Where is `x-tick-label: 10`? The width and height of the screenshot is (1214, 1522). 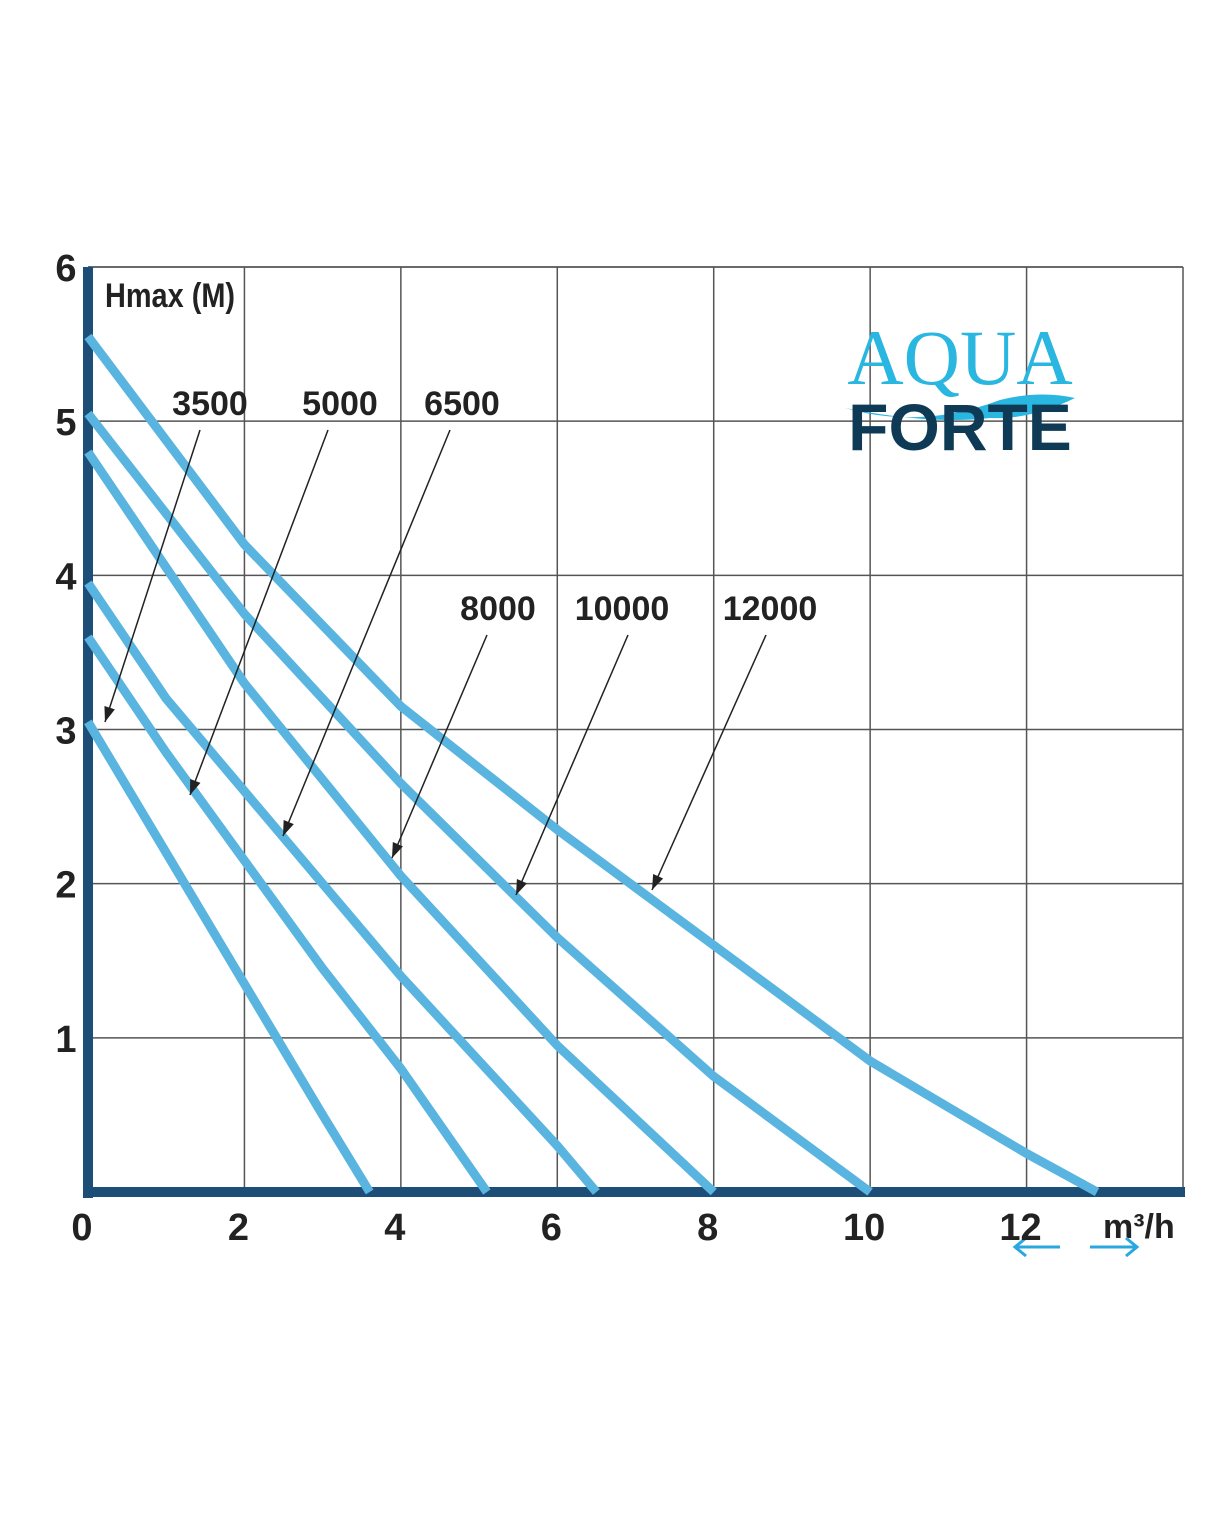 x-tick-label: 10 is located at coordinates (864, 1228).